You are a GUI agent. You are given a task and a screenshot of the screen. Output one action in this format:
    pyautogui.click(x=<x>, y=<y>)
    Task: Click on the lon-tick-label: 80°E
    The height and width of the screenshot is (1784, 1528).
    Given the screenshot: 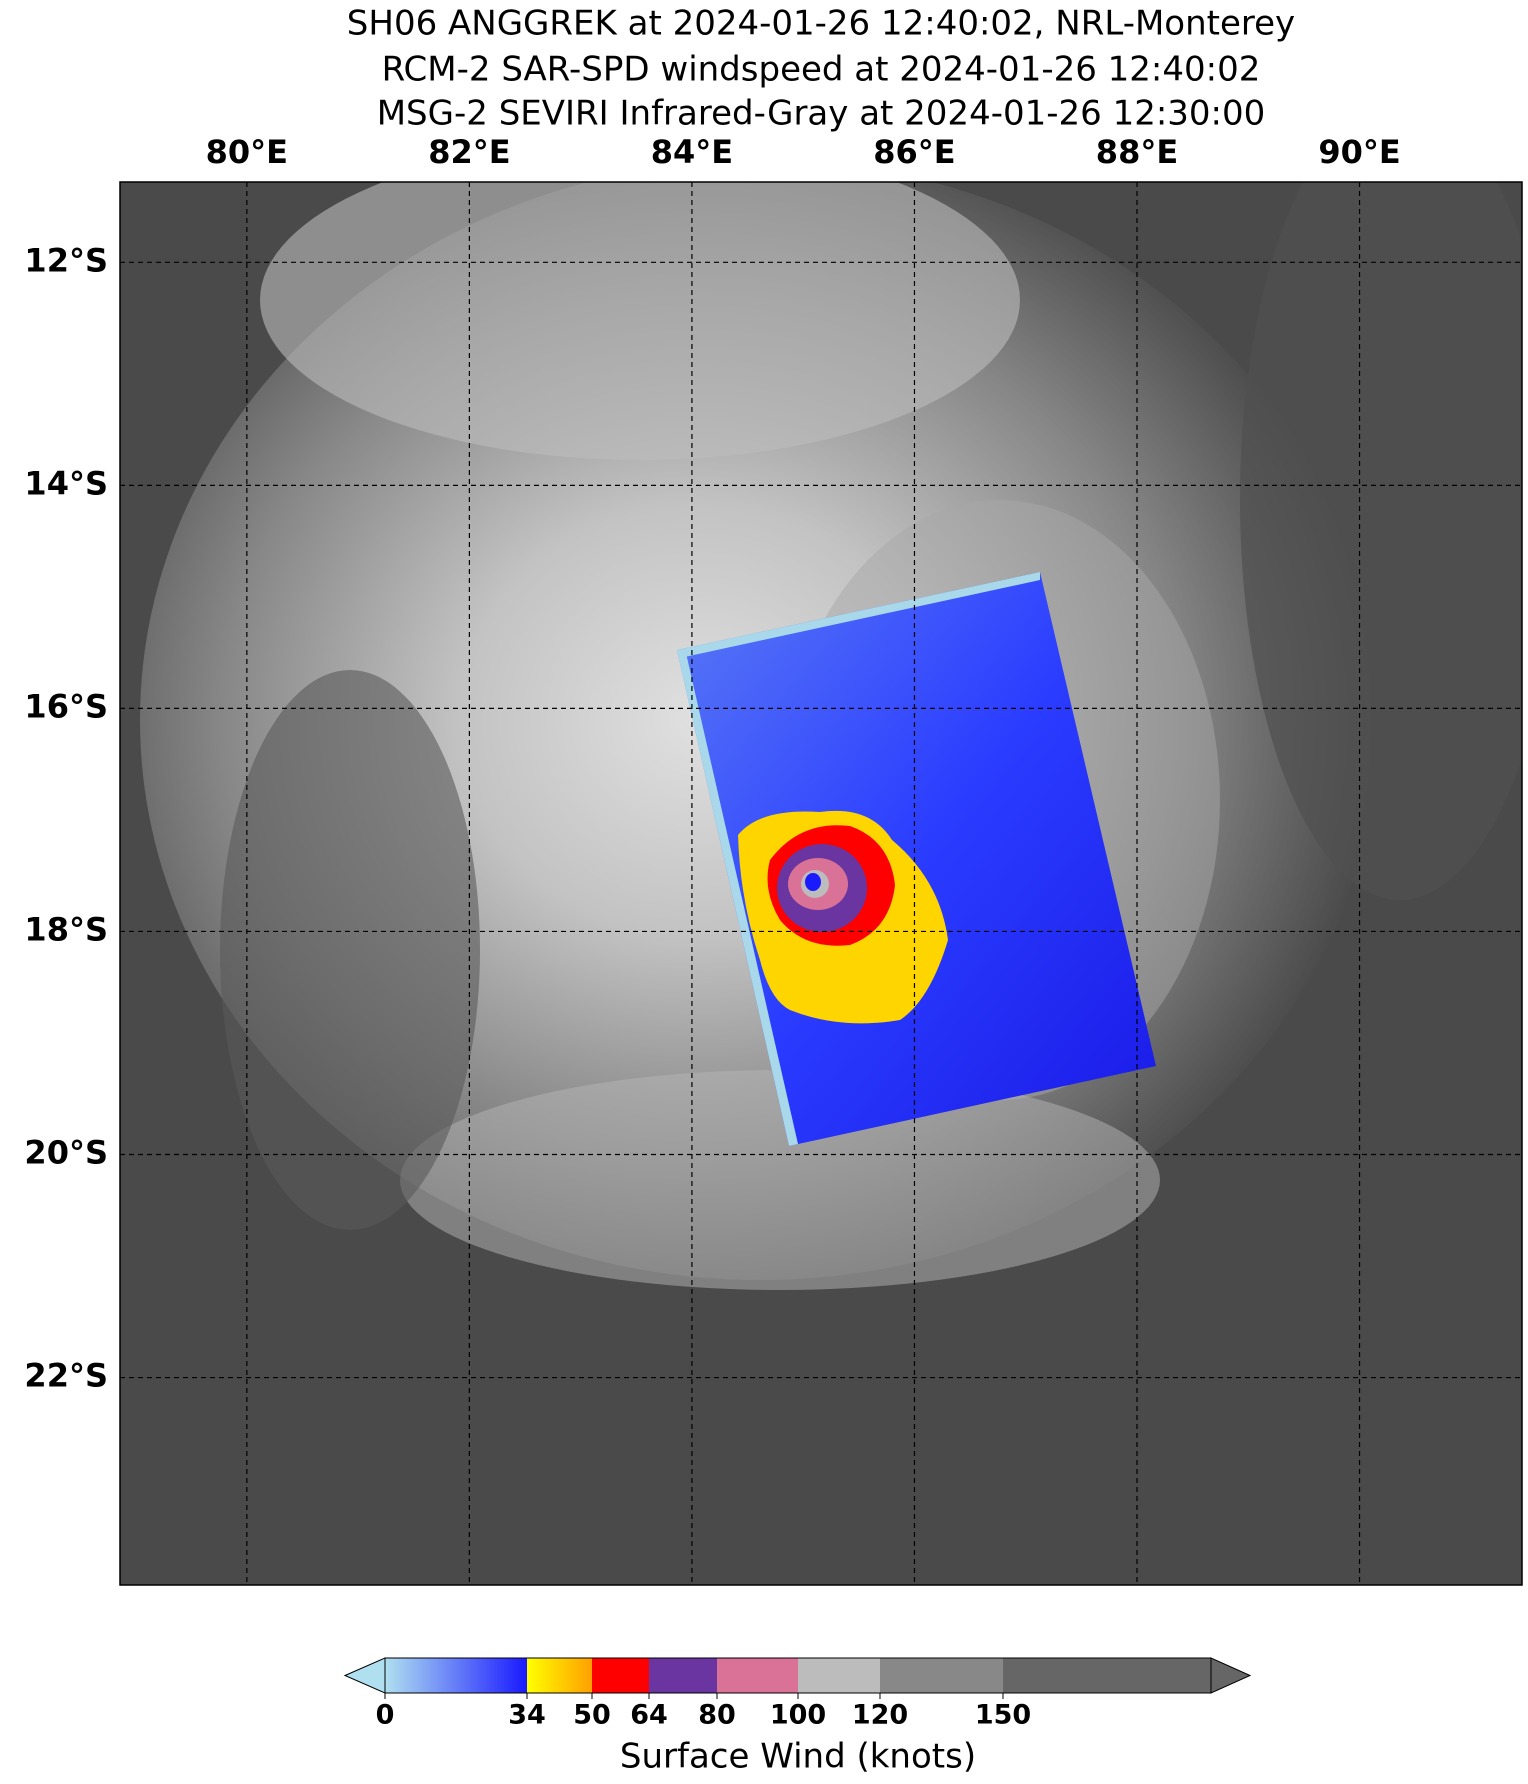 What is the action you would take?
    pyautogui.click(x=247, y=152)
    